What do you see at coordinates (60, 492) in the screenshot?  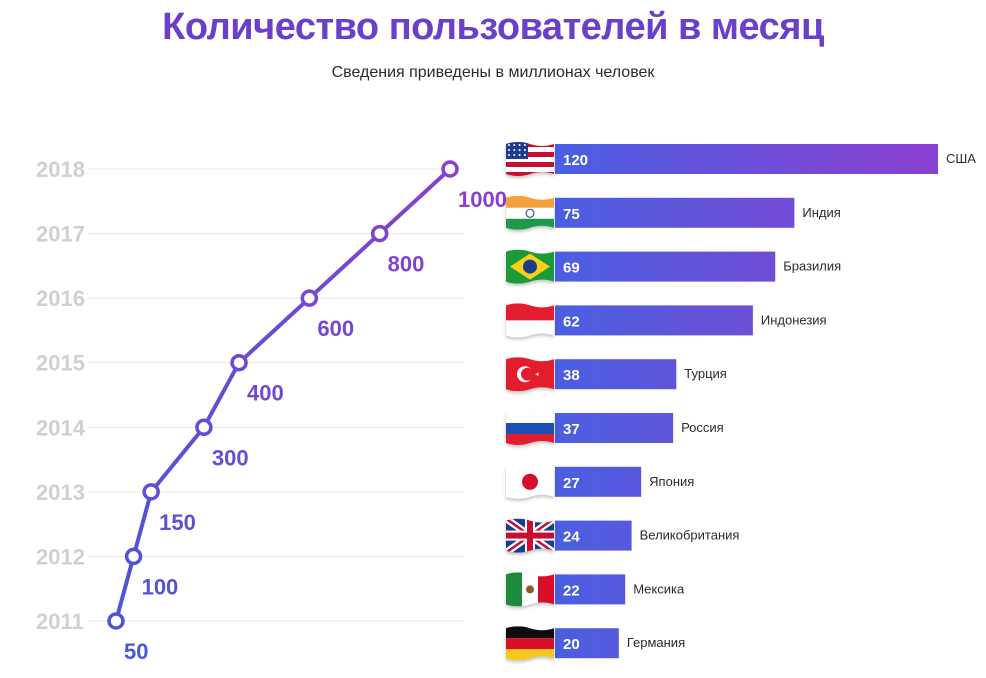 I see `y-tick-label: 2013` at bounding box center [60, 492].